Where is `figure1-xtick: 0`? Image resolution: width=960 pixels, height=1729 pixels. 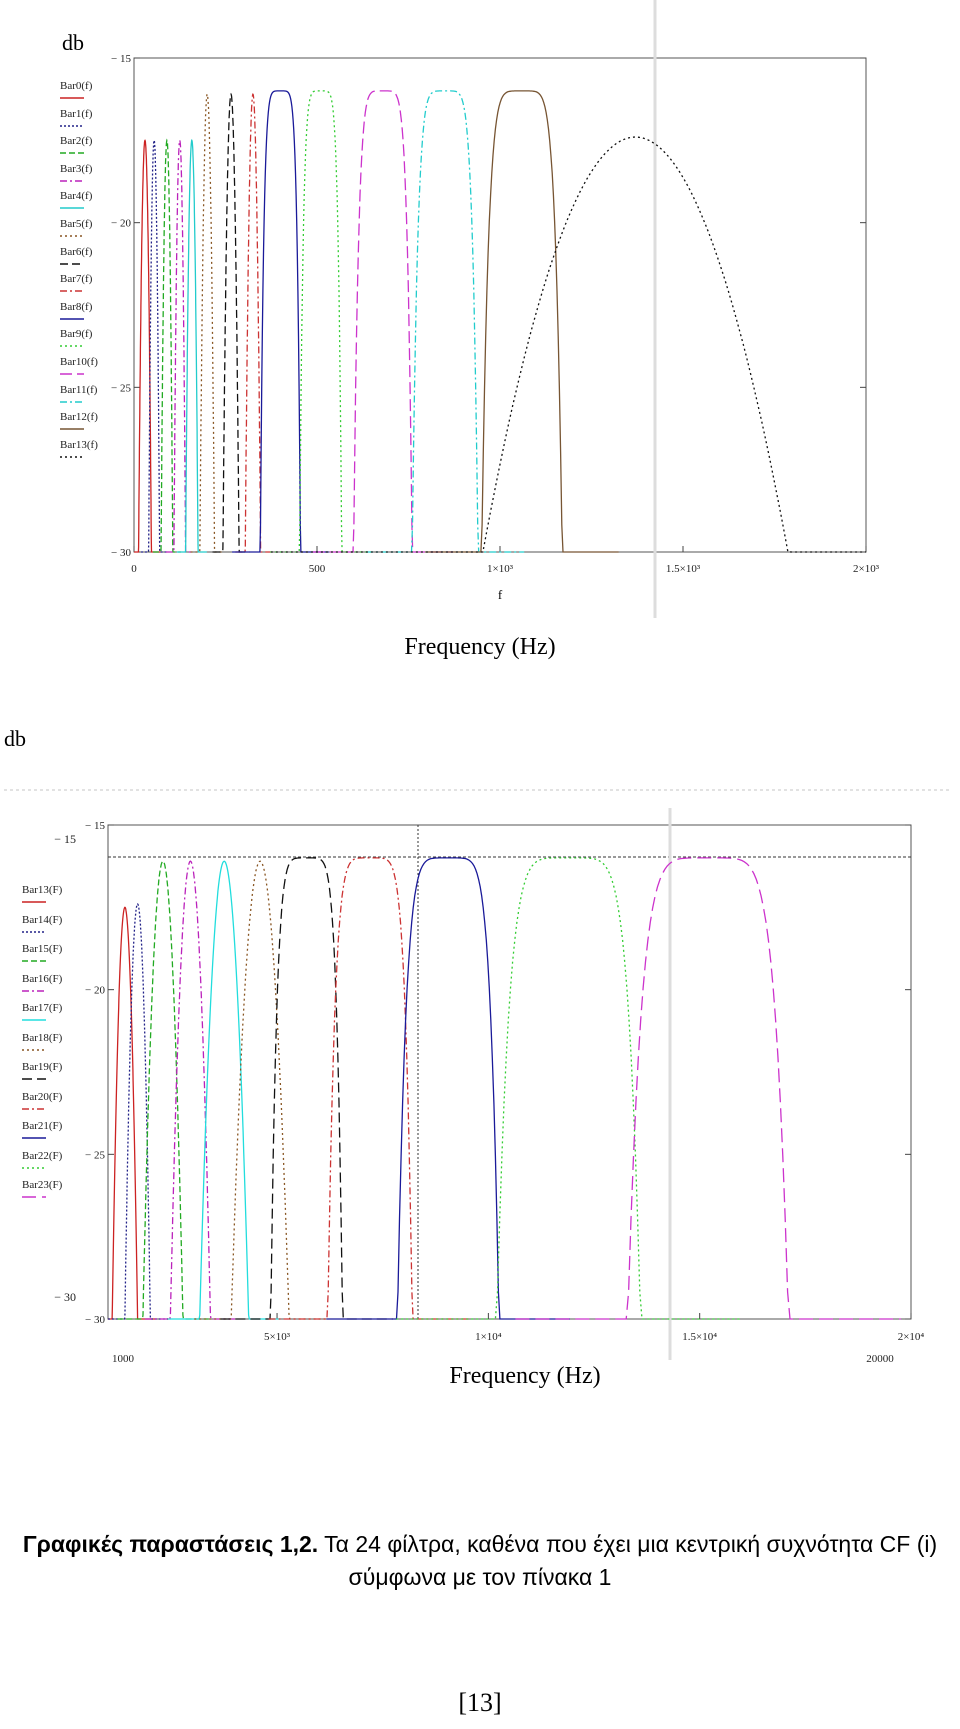 figure1-xtick: 0 is located at coordinates (134, 569).